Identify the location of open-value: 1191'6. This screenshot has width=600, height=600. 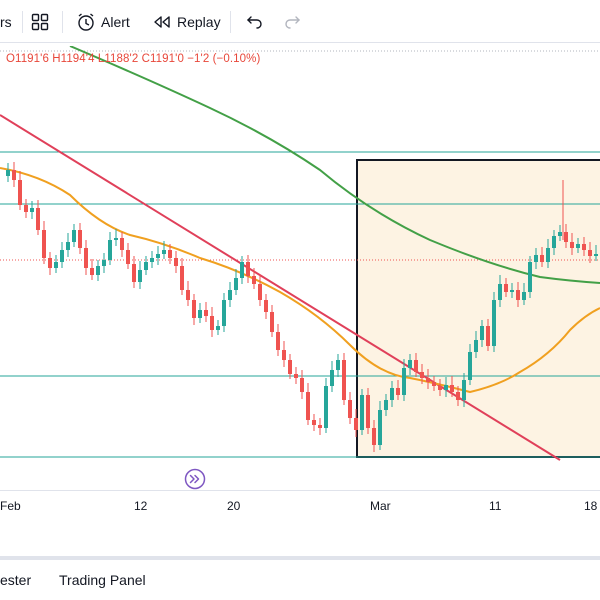
(32, 59).